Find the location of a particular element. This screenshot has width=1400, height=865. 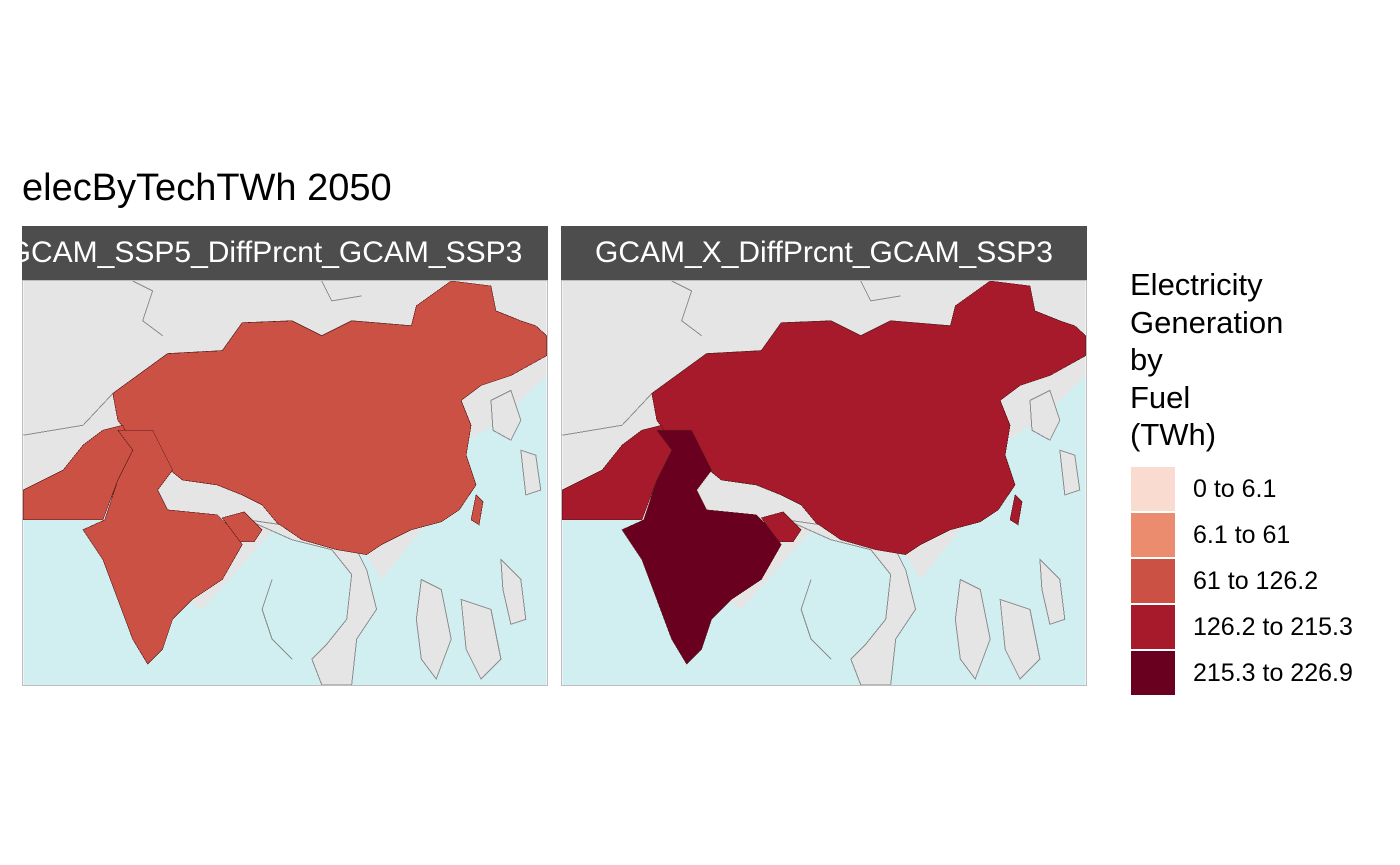

legend-title-line: Electricity is located at coordinates (1196, 284).